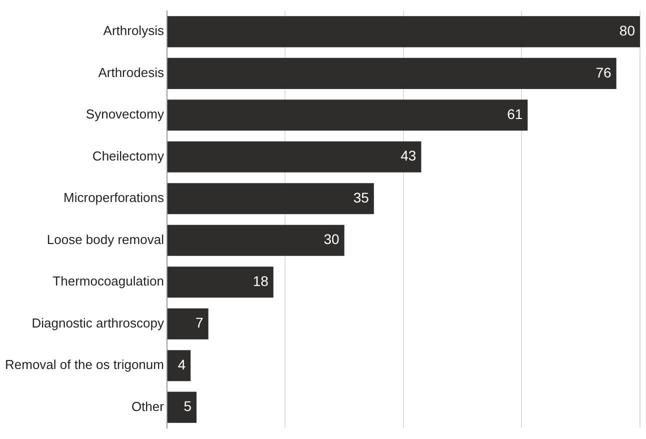  What do you see at coordinates (128, 156) in the screenshot?
I see `y-tick-label: Cheilectomy` at bounding box center [128, 156].